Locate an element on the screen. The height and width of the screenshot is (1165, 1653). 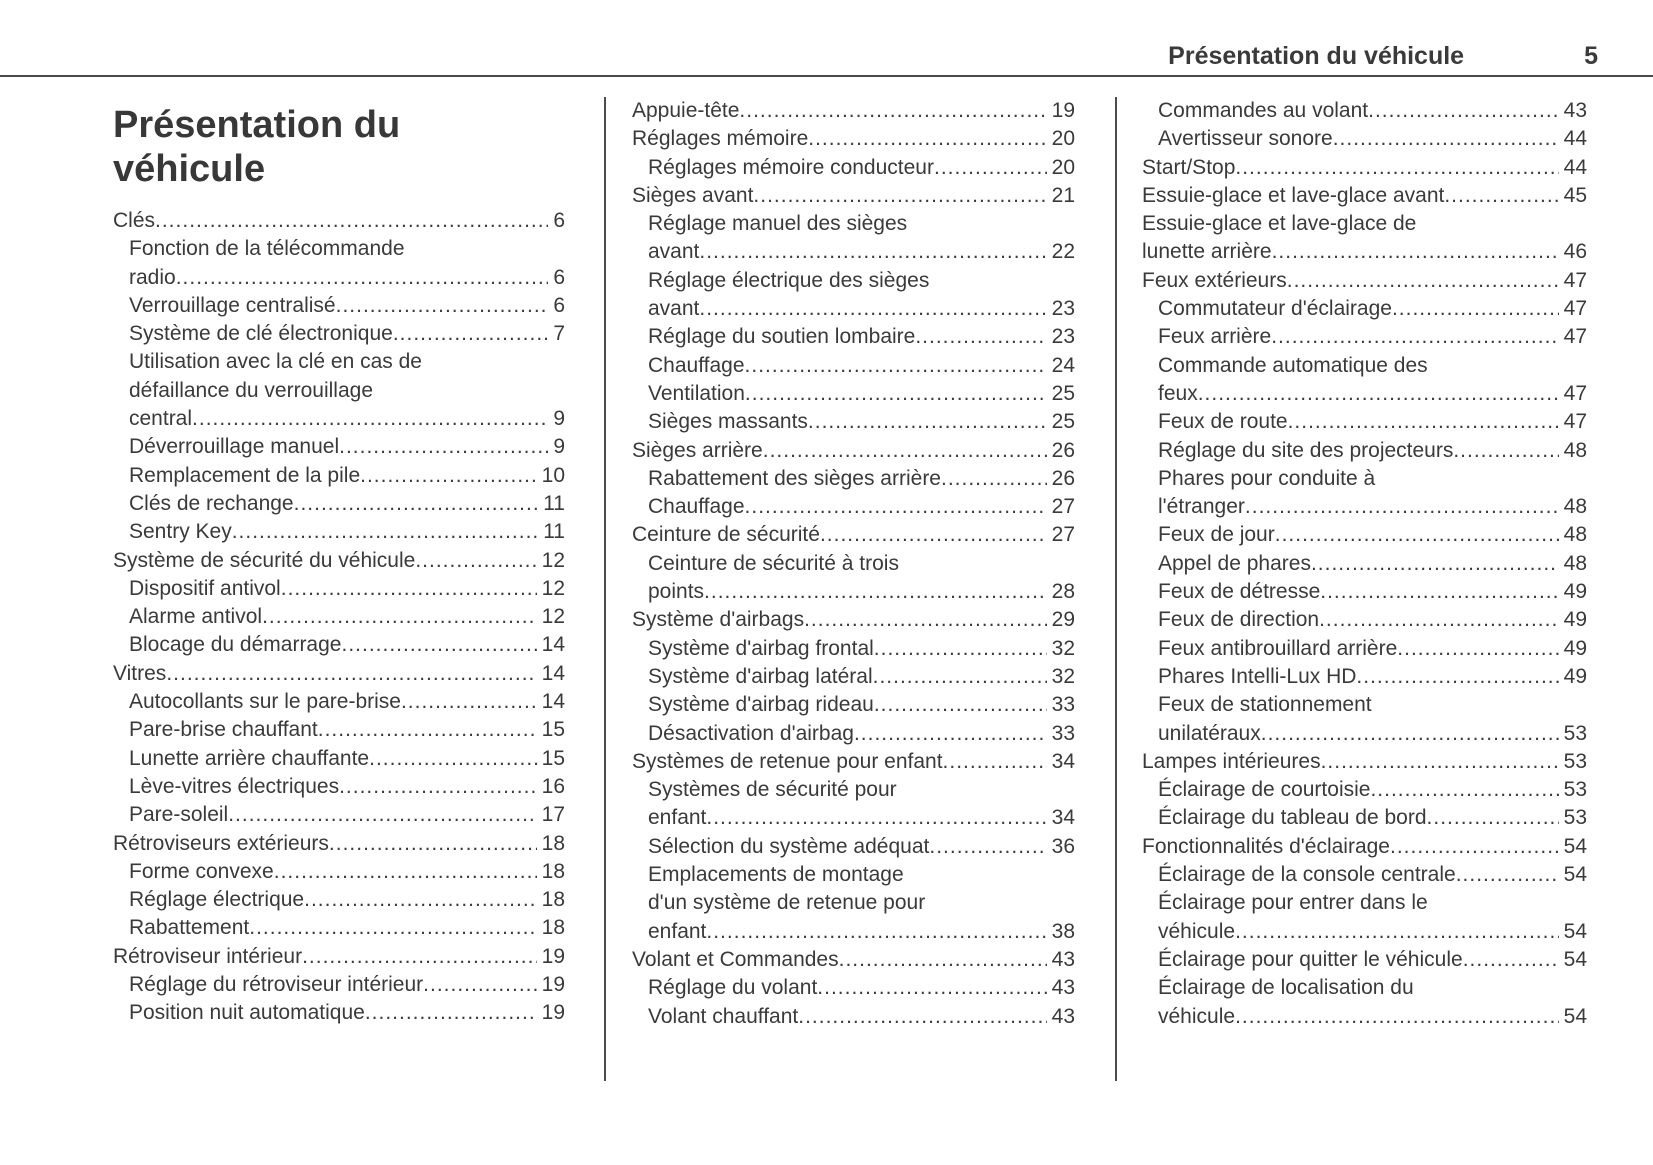
toc-entry-page: 47 is located at coordinates (1572, 394).